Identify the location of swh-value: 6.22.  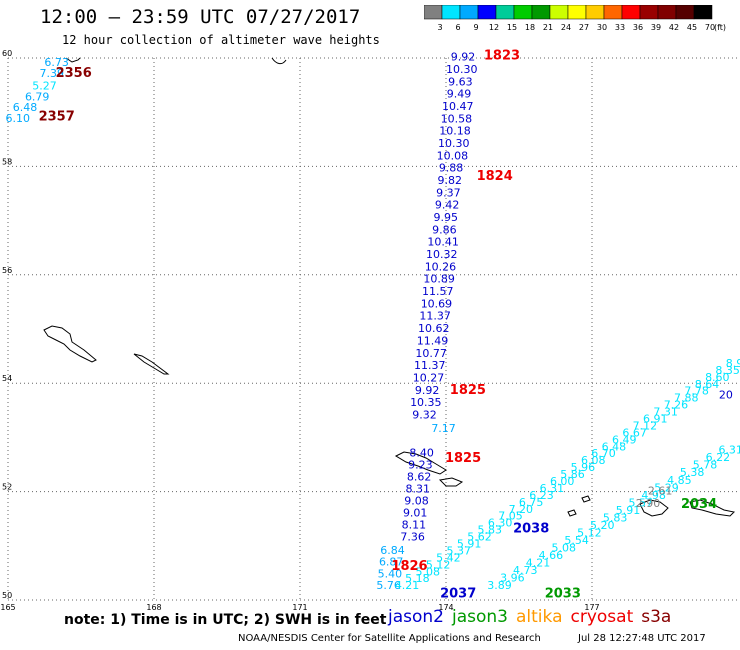
(718, 457).